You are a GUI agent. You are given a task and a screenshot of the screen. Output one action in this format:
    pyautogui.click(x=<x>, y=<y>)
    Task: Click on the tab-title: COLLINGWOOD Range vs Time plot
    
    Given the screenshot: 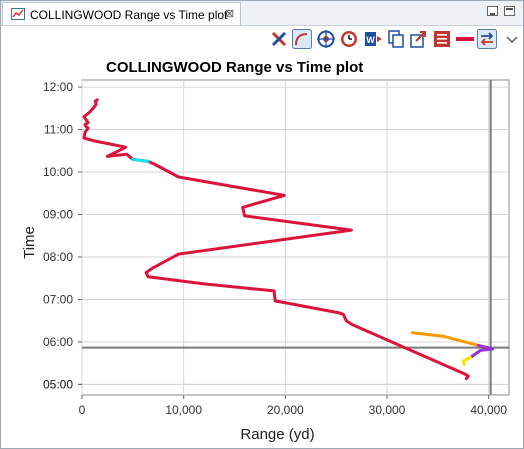 What is the action you would take?
    pyautogui.click(x=129, y=15)
    